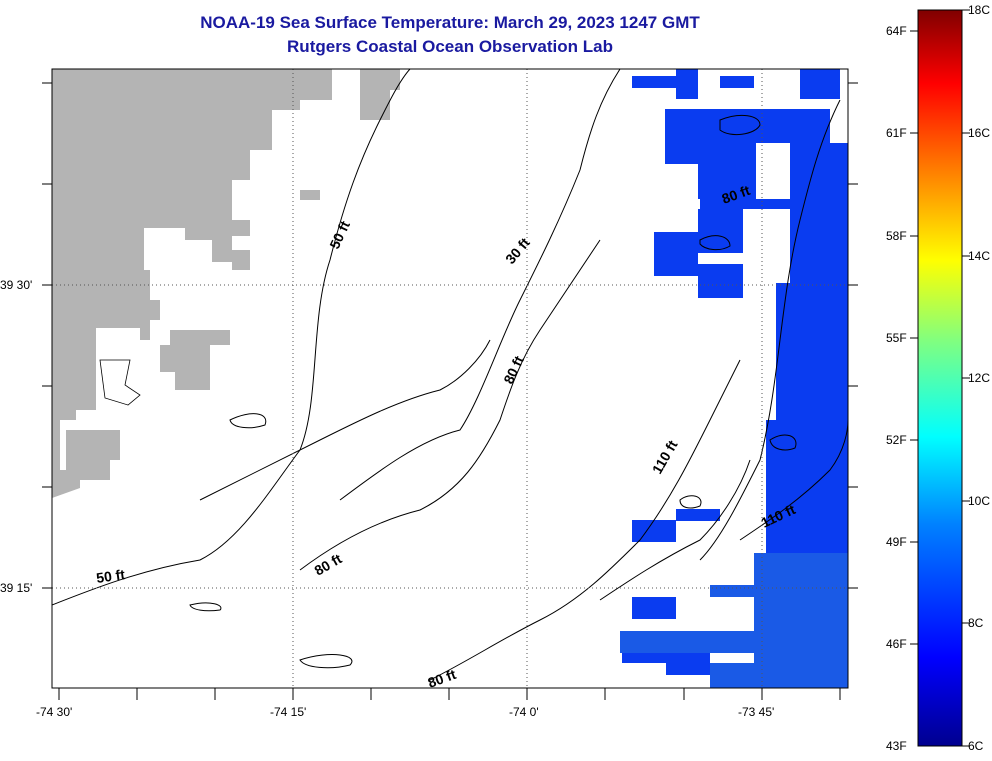 The width and height of the screenshot is (992, 761). What do you see at coordinates (288, 712) in the screenshot?
I see `lon-label: -74 15'` at bounding box center [288, 712].